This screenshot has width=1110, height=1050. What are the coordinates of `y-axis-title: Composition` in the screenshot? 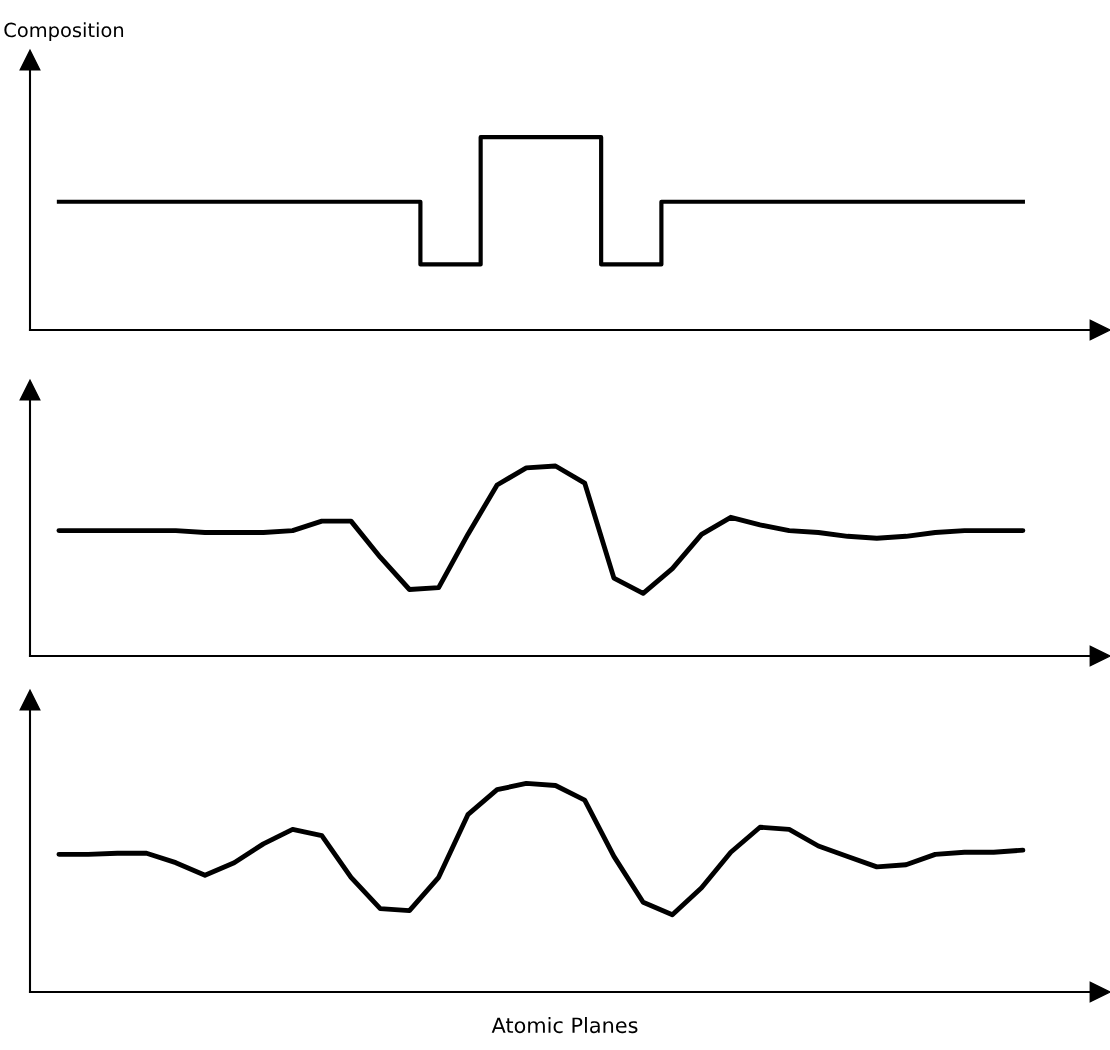 It's located at (64, 32).